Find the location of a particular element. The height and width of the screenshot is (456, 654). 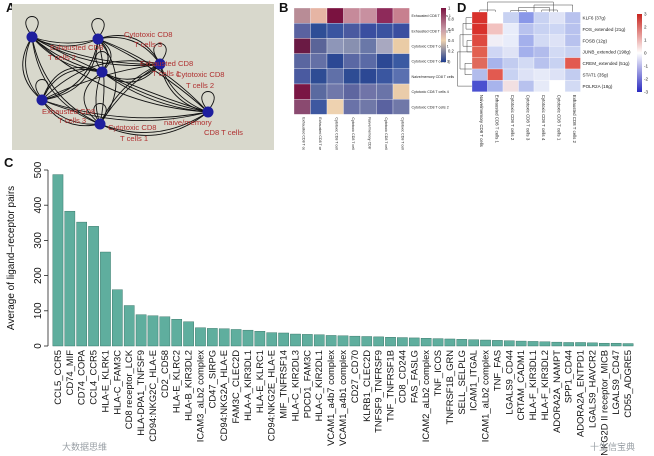

x-tick-label: SELL_SELPLG is located at coordinates (461, 382).